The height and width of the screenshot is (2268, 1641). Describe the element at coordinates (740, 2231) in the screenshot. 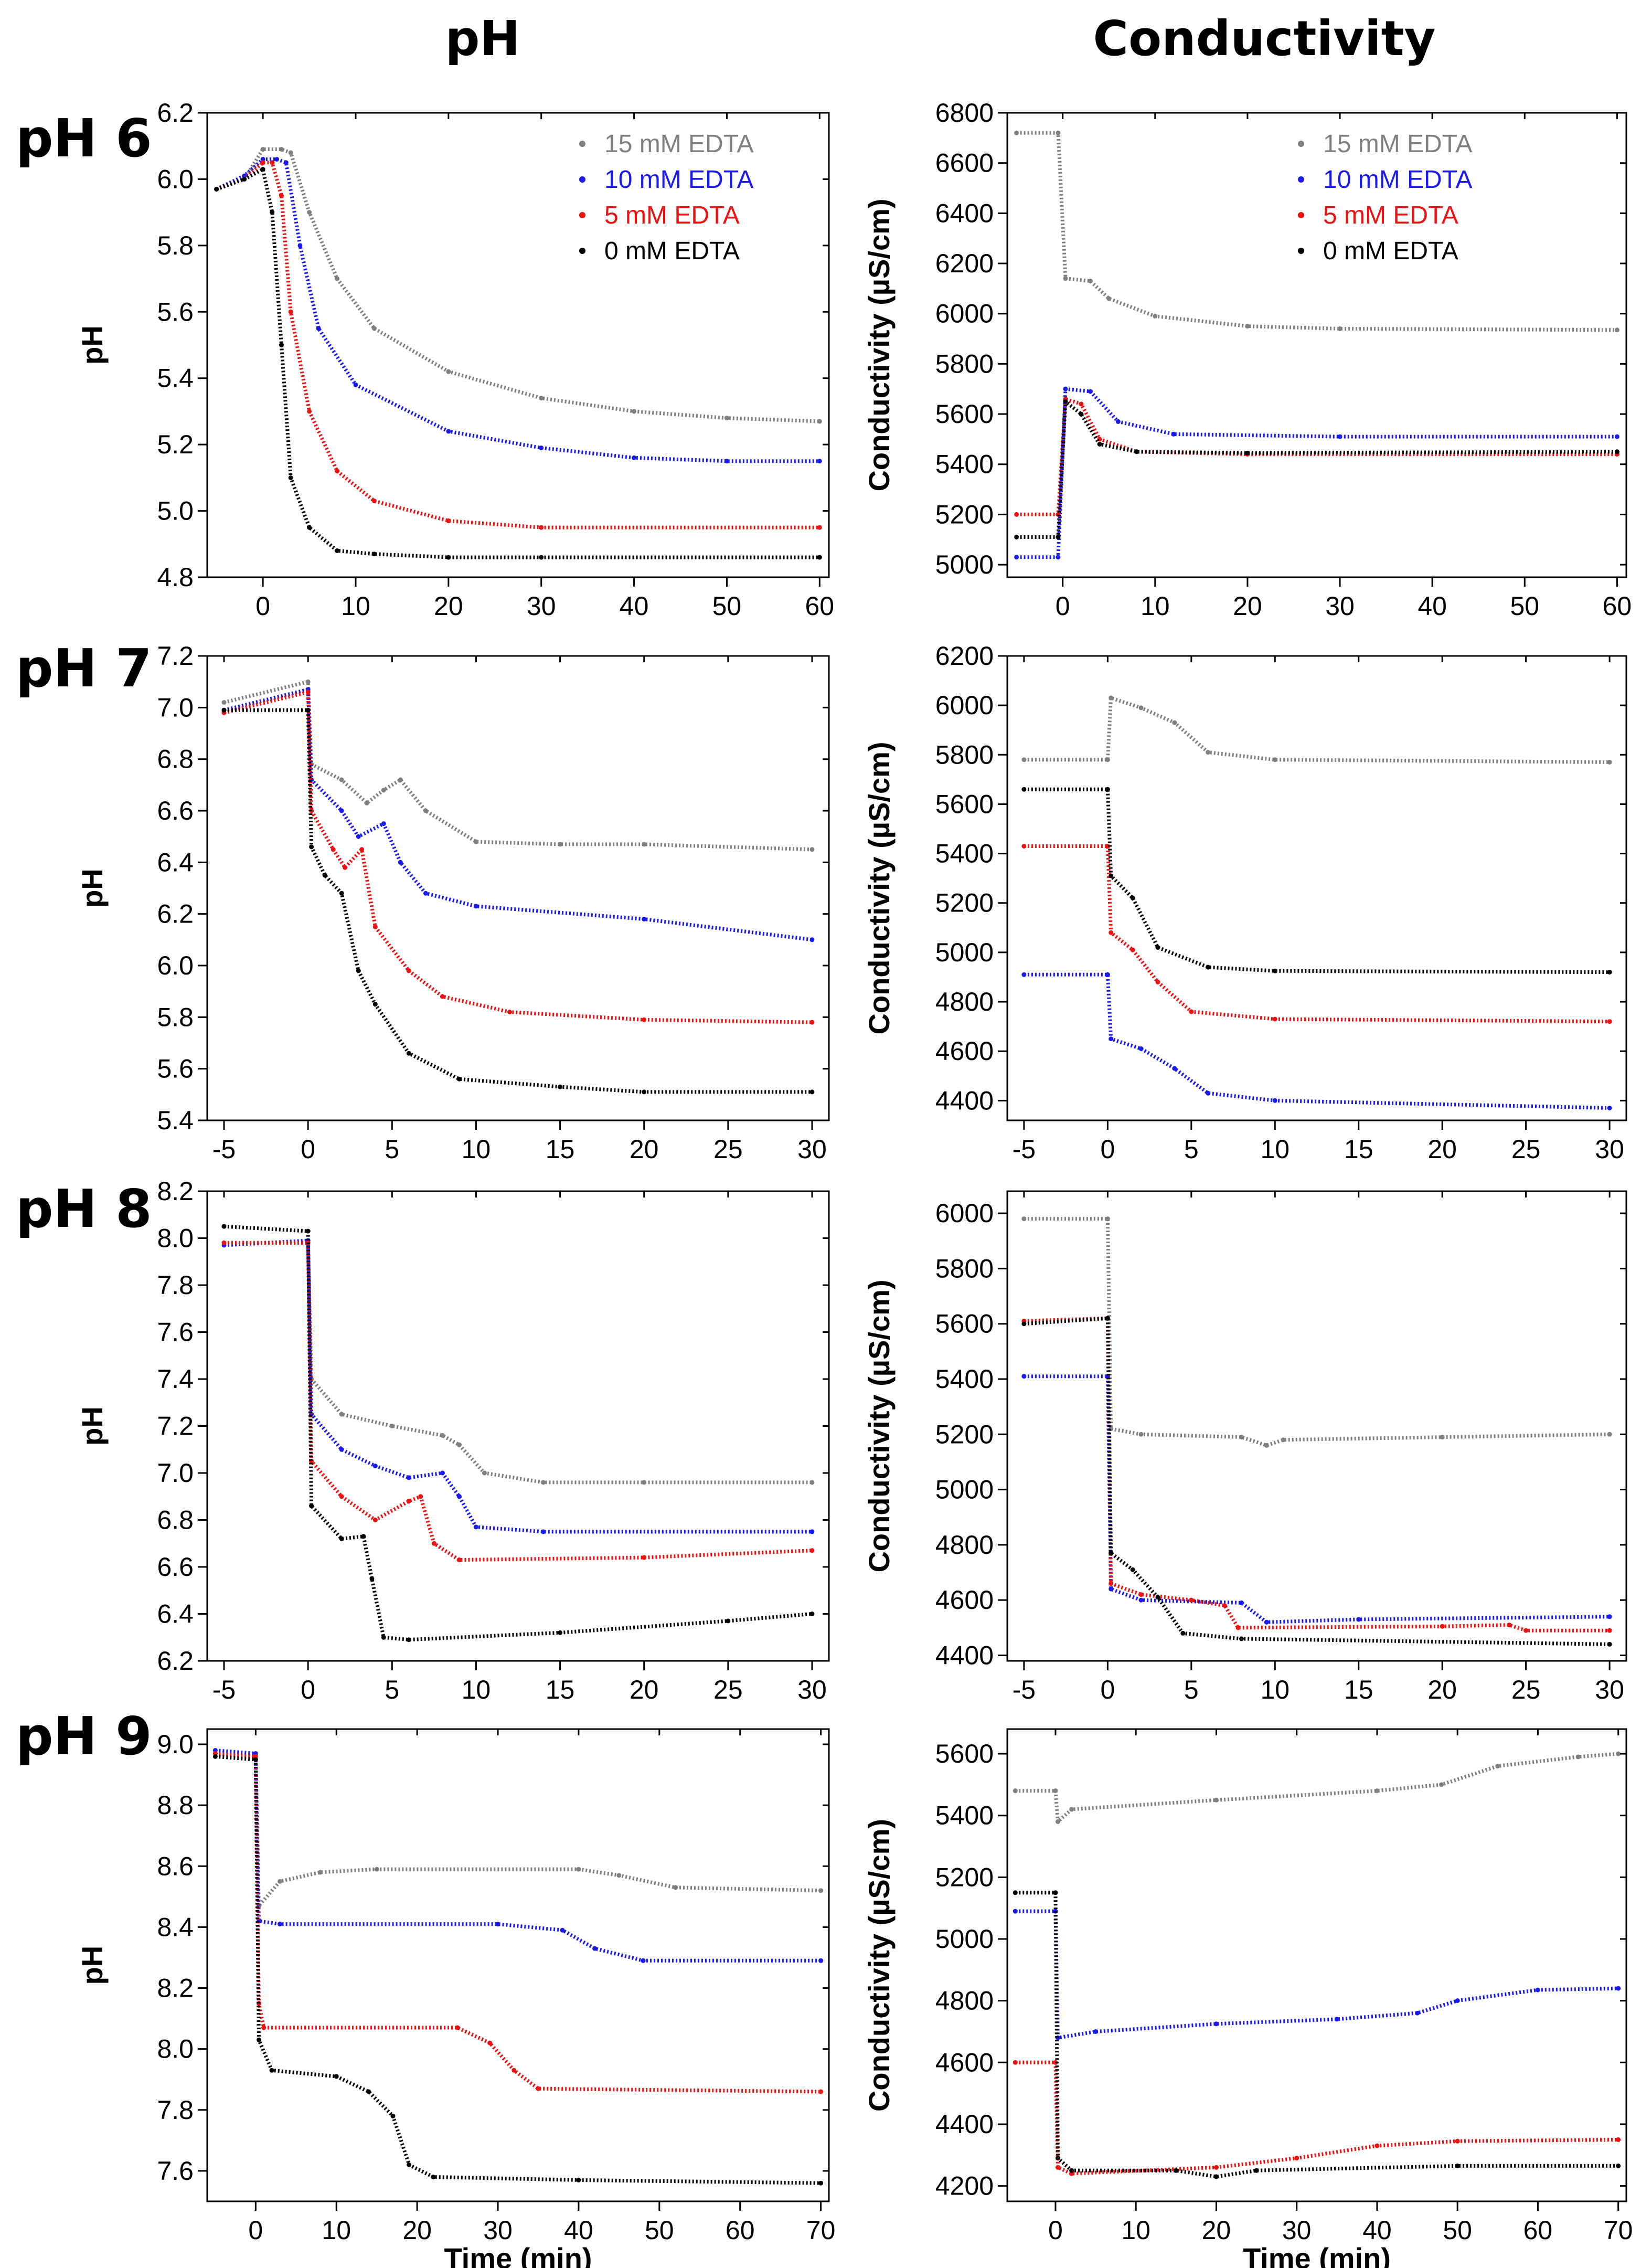

I see `x-tick-label-ph9: 60` at that location.